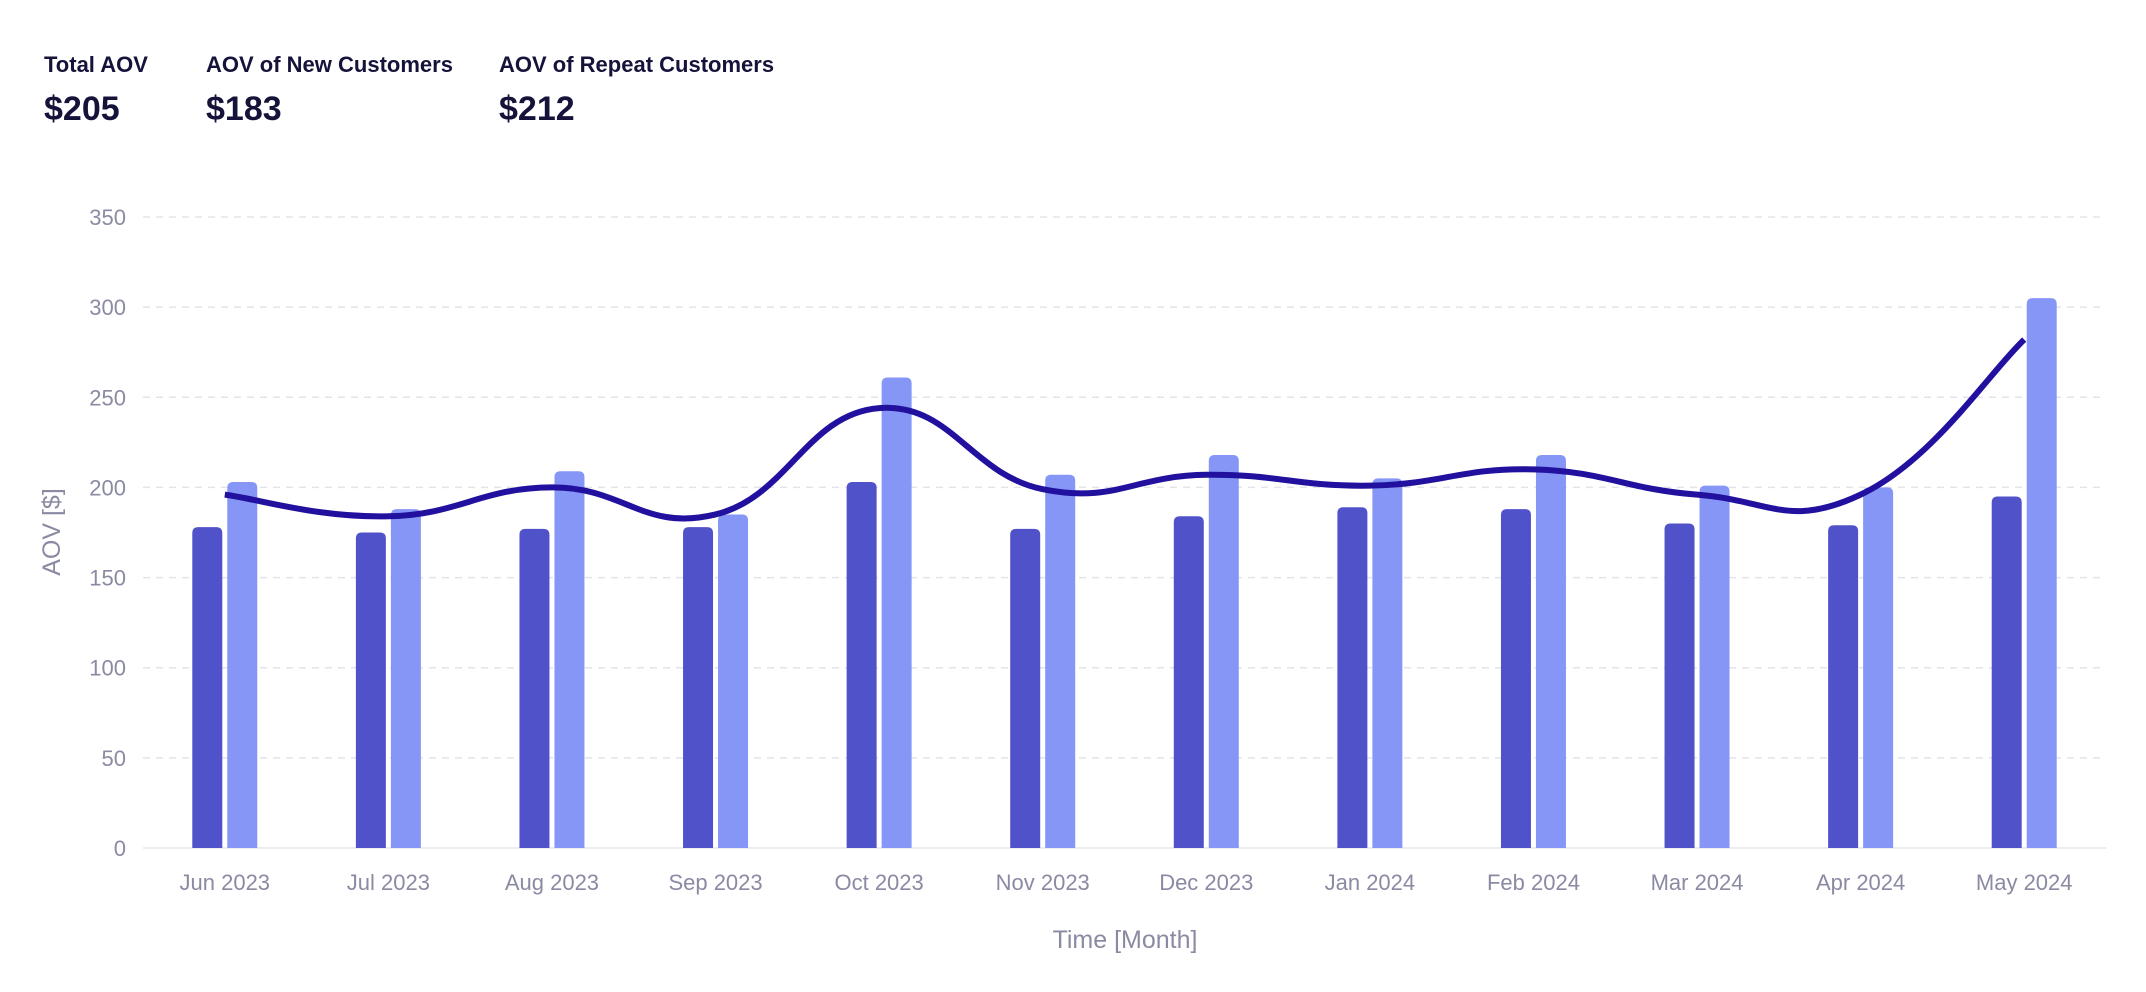 This screenshot has width=2146, height=992. Describe the element at coordinates (715, 882) in the screenshot. I see `x-tick-label: Sep 2023` at that location.